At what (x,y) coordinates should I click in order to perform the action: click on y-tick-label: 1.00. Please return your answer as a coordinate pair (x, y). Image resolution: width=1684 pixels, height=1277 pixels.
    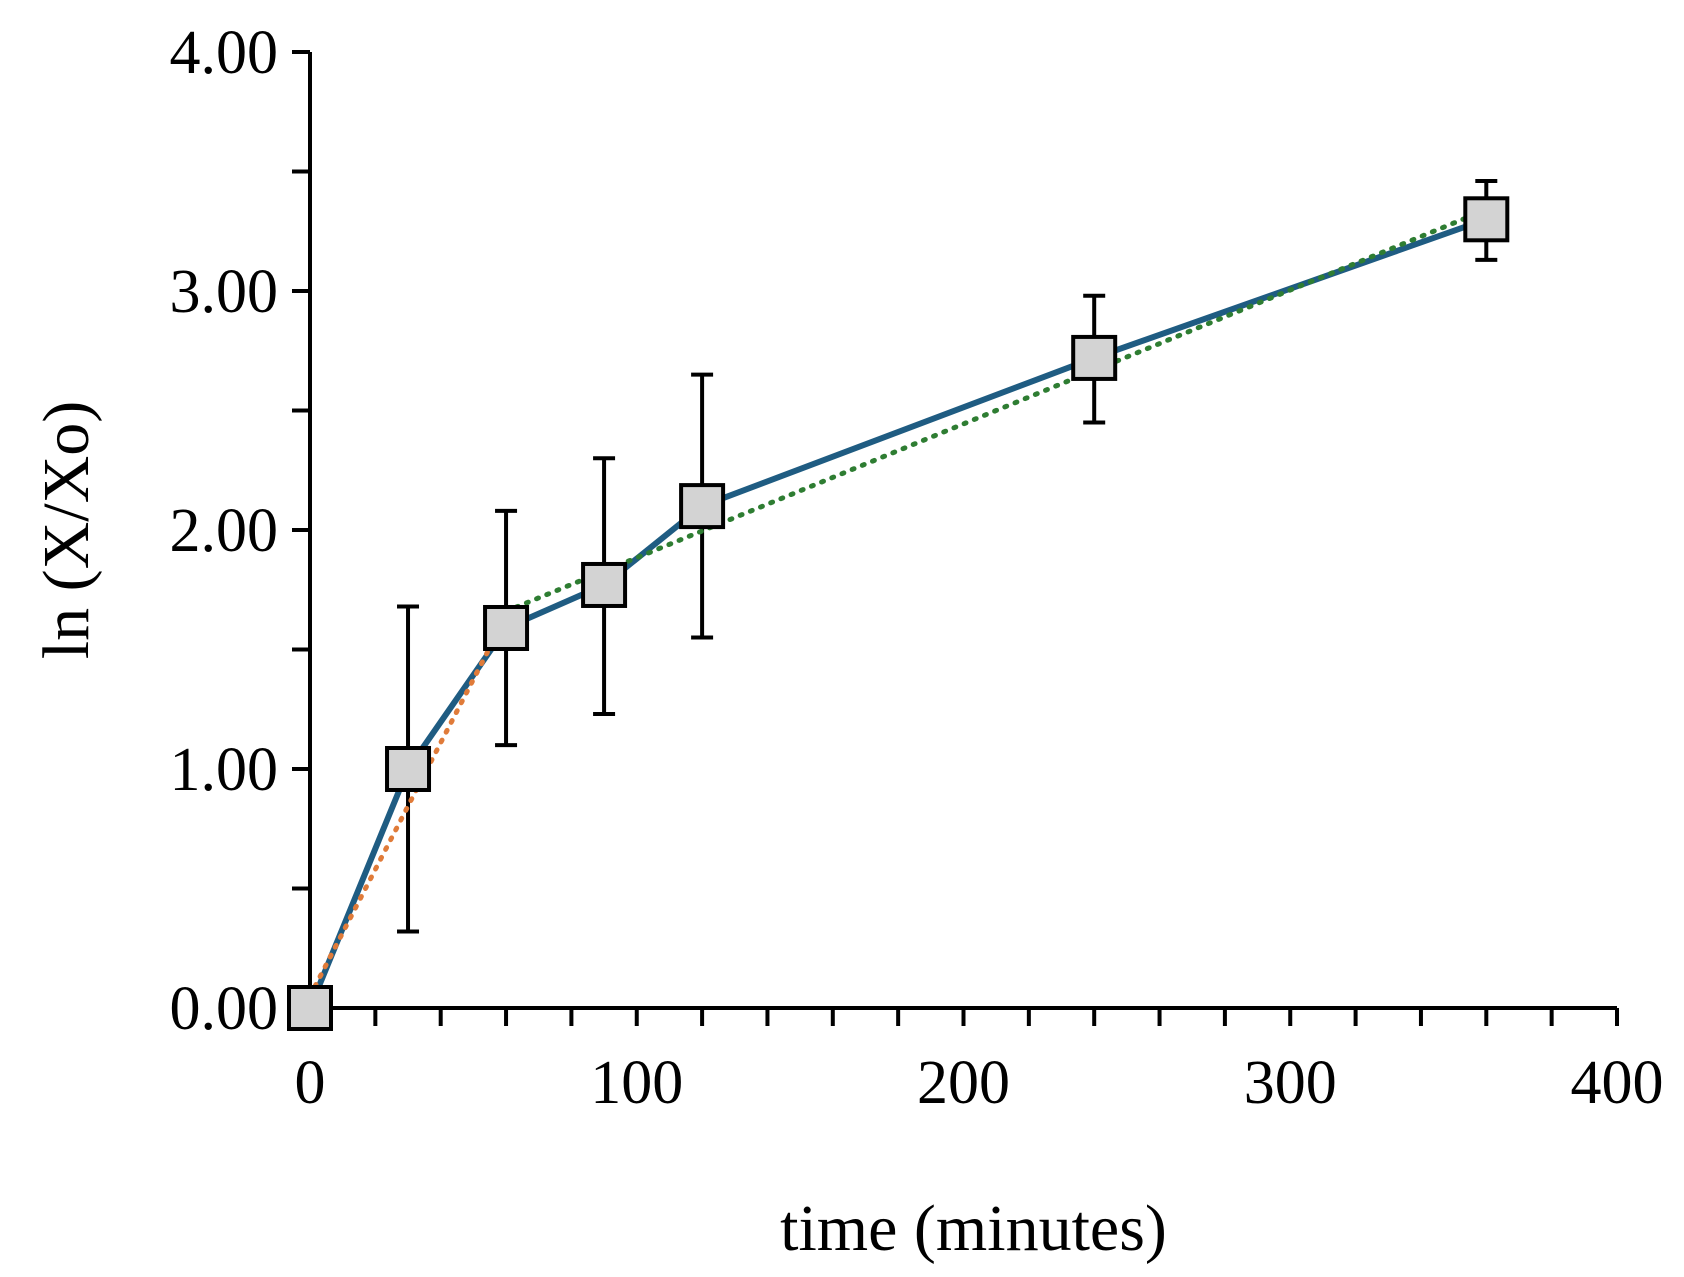
    Looking at the image, I should click on (224, 770).